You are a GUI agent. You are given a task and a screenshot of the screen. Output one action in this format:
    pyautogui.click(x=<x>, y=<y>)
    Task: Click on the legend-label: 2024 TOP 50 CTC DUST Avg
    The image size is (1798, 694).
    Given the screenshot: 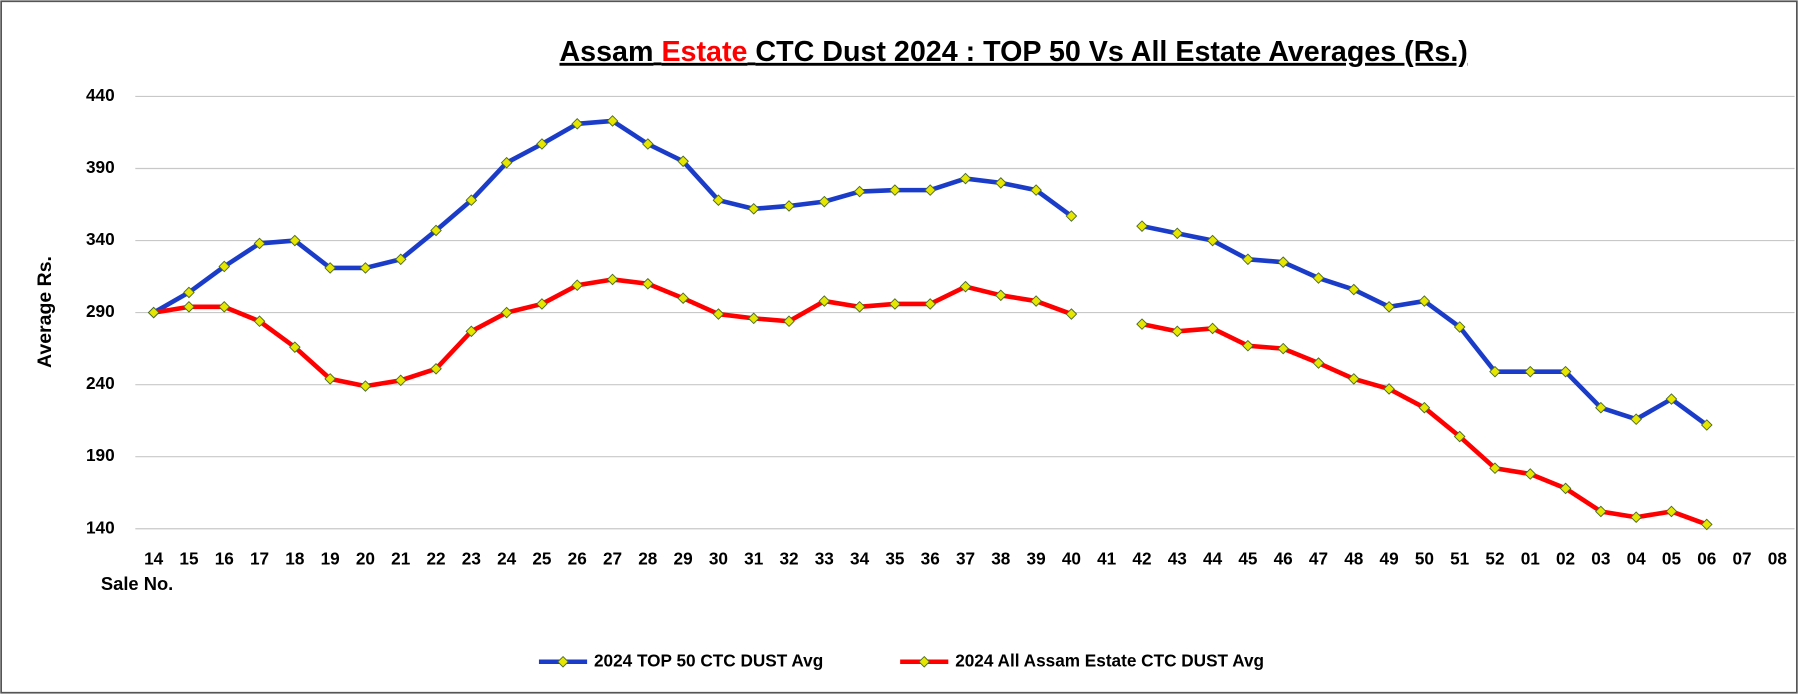 What is the action you would take?
    pyautogui.click(x=708, y=660)
    